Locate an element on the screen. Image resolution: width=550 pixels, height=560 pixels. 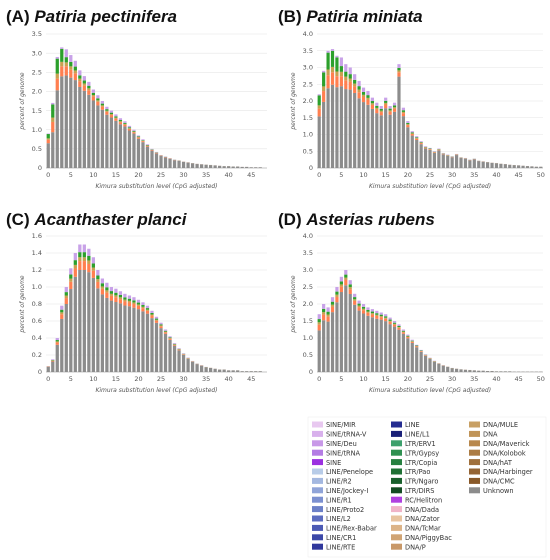
y-tick-label: 3.5 is located at coordinates (37, 34).